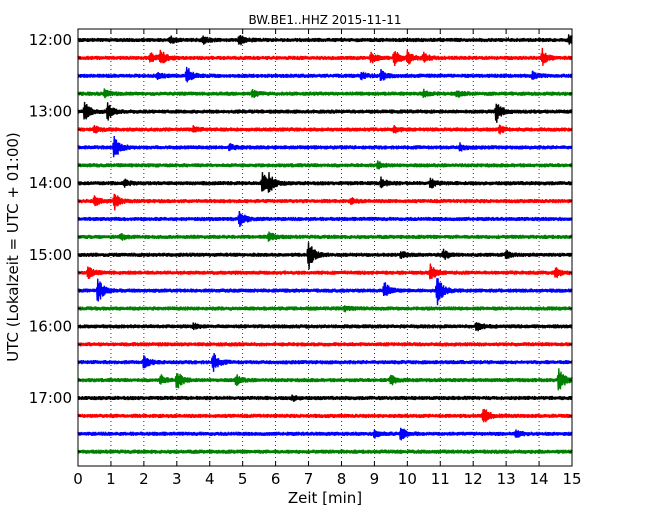 The width and height of the screenshot is (650, 520). What do you see at coordinates (50, 398) in the screenshot?
I see `y-tick-label: 17:00` at bounding box center [50, 398].